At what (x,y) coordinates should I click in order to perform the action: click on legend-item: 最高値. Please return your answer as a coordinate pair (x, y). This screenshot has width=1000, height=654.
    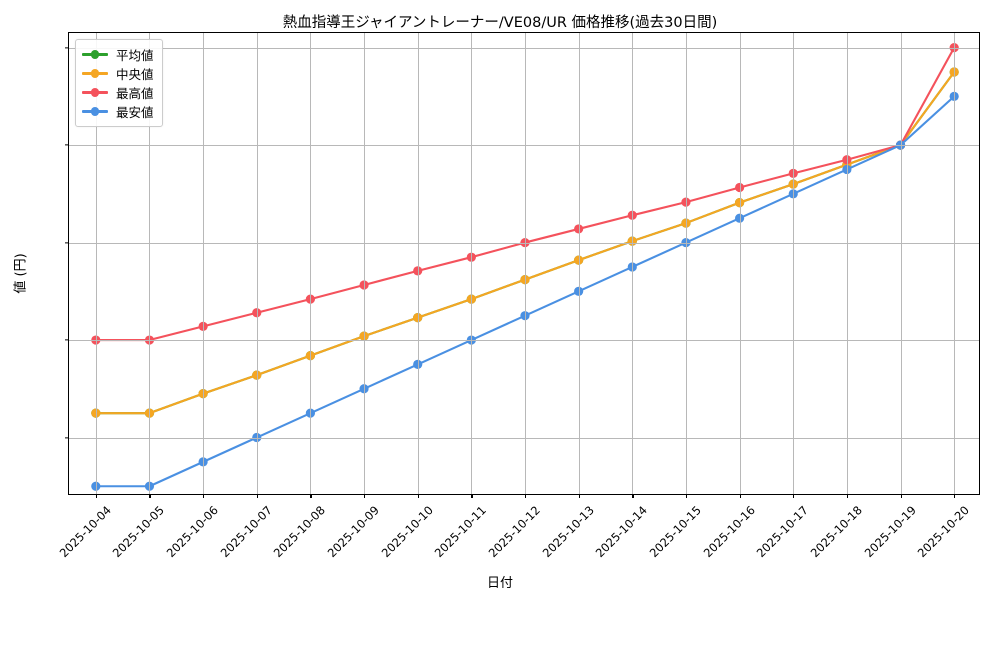
    Looking at the image, I should click on (118, 92).